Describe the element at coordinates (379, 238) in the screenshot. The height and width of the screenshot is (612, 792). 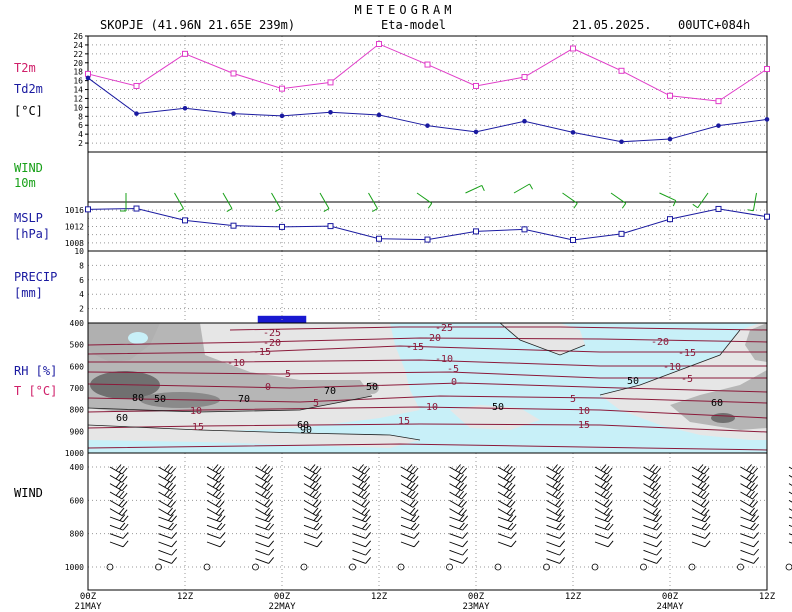
I see `mslp-point` at that location.